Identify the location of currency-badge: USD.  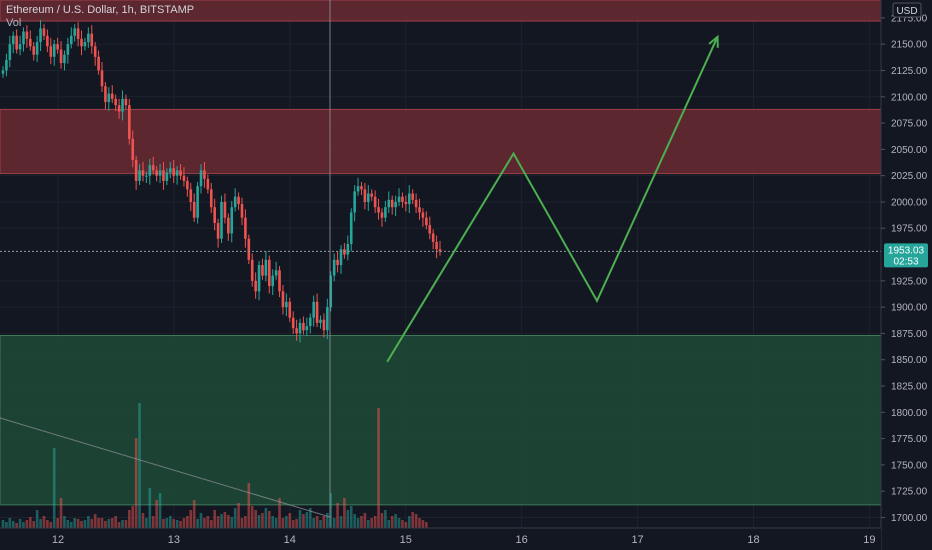
(907, 10).